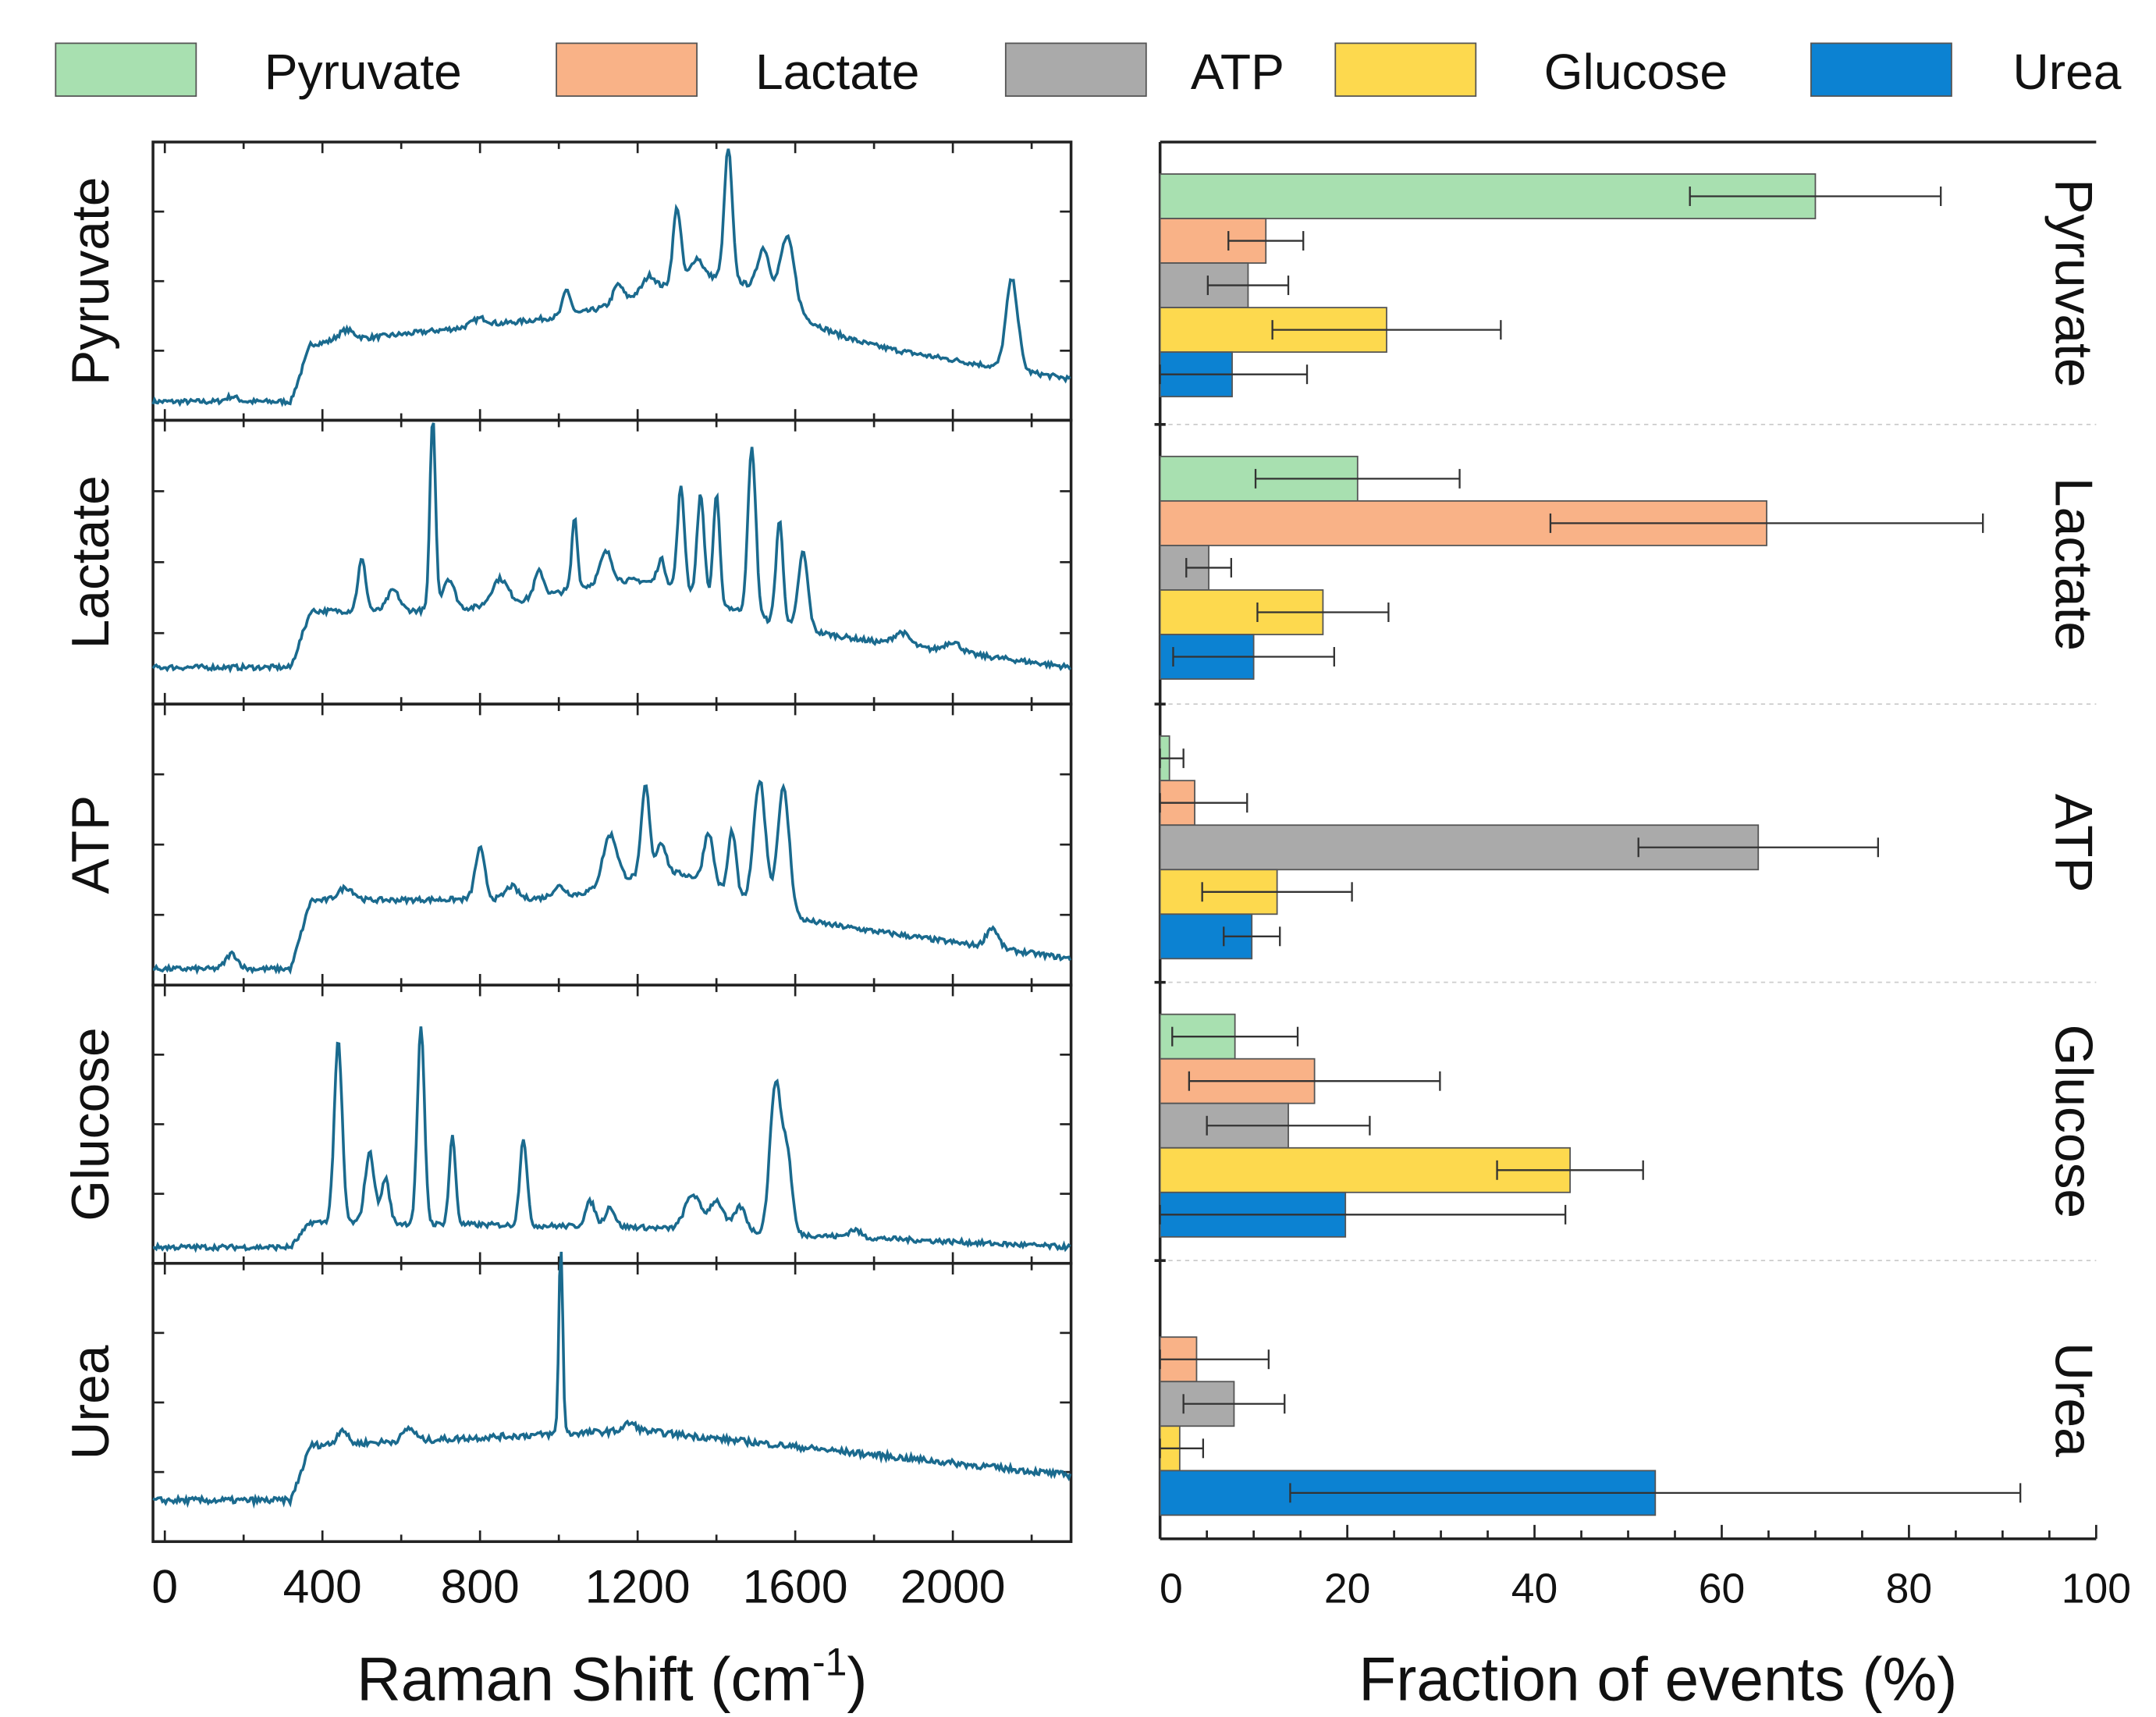 This screenshot has height=1717, width=2156. What do you see at coordinates (91, 1402) in the screenshot?
I see `spectrum-label-urea: Urea` at bounding box center [91, 1402].